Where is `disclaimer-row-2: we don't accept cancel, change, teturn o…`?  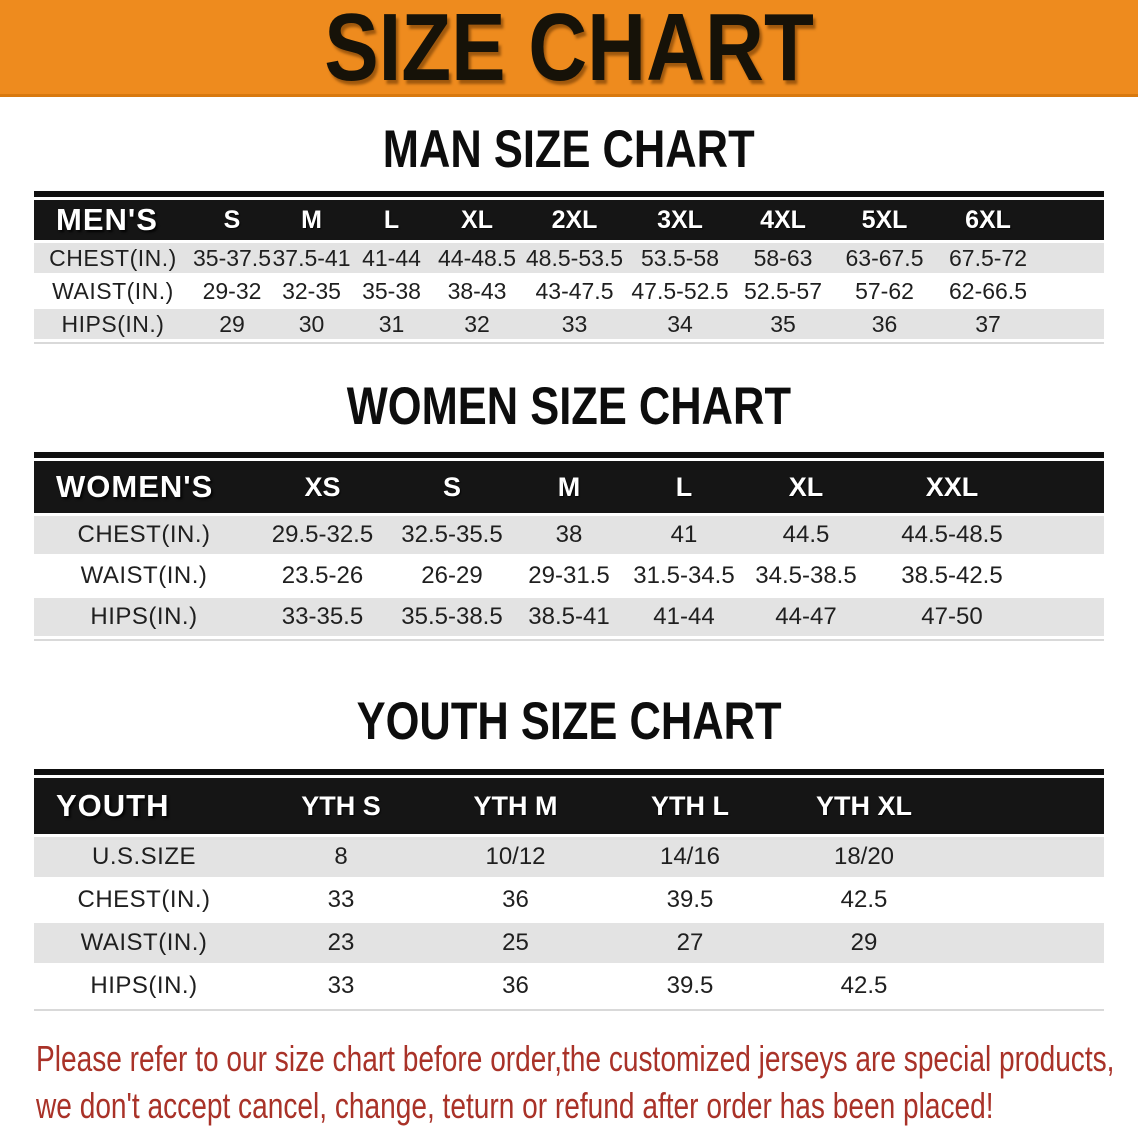
disclaimer-row-2: we don't accept cancel, change, teturn o… is located at coordinates (587, 1105).